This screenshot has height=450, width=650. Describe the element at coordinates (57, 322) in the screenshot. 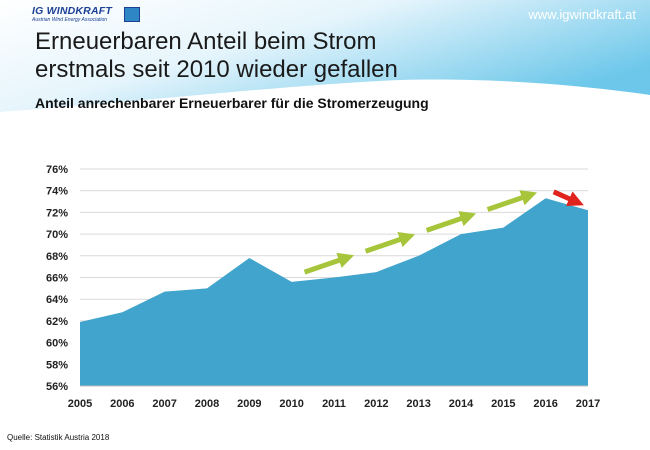

I see `y-tick-label: 62%` at that location.